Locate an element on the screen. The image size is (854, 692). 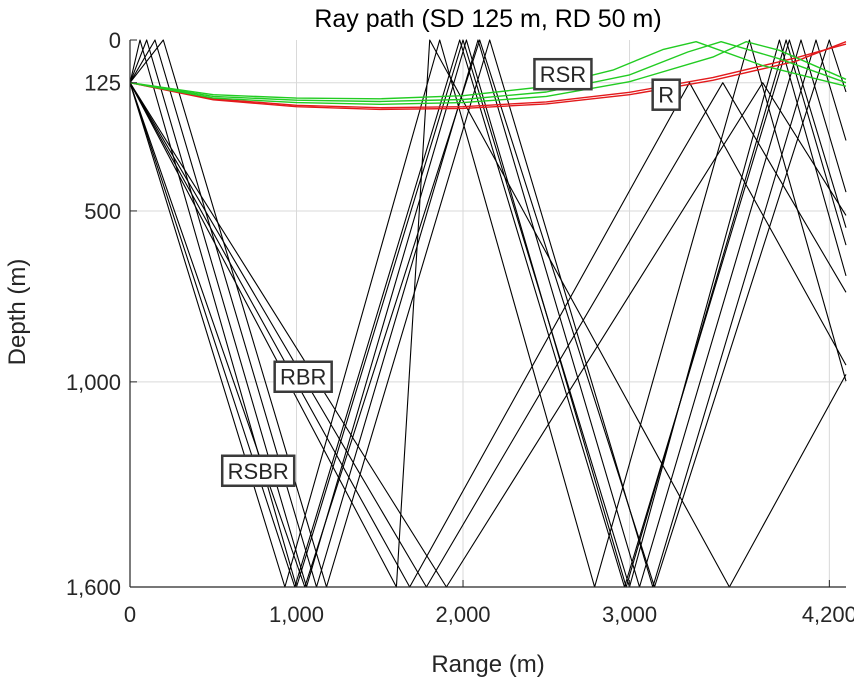
x-tick-label-1: 1,000 is located at coordinates (296, 614).